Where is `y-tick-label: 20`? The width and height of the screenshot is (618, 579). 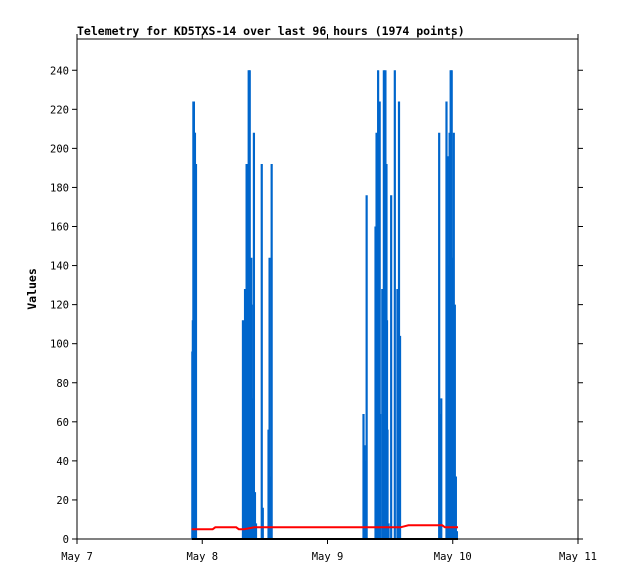 y-tick-label: 20 is located at coordinates (62, 501).